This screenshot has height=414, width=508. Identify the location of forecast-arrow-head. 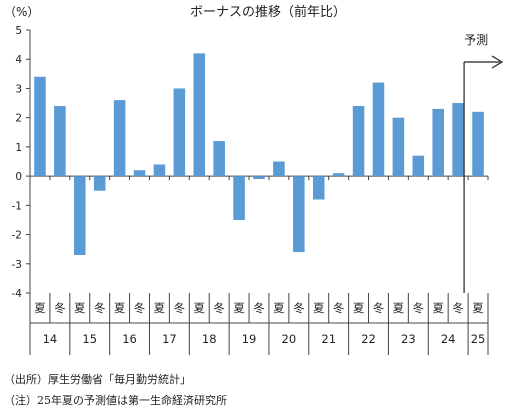
(497, 62).